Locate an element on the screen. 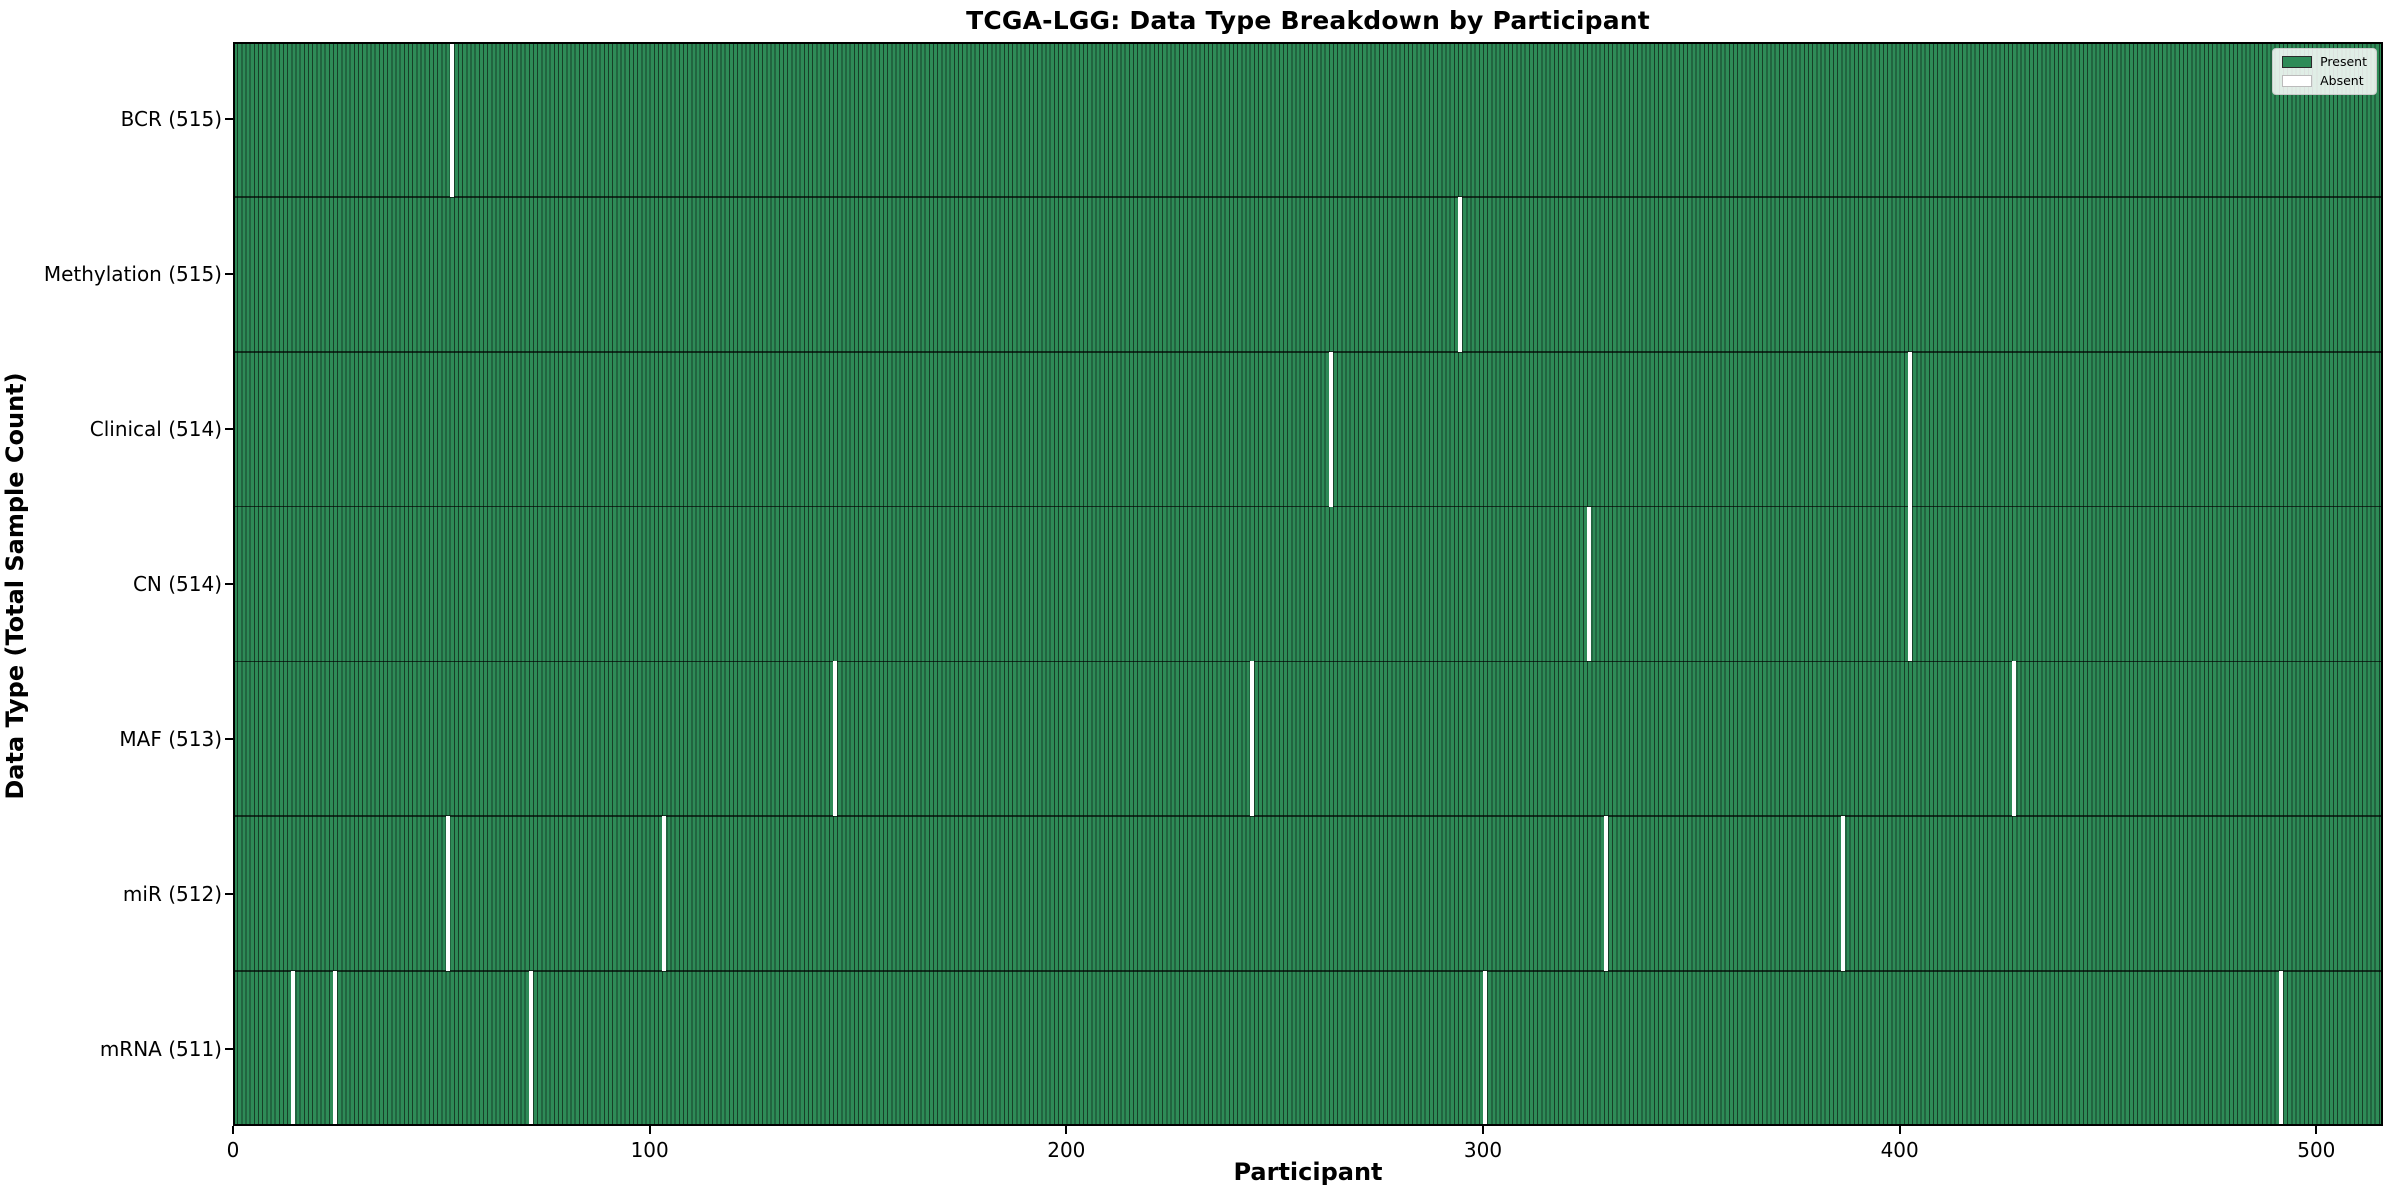  legend-label-present: Present is located at coordinates (2343, 61).